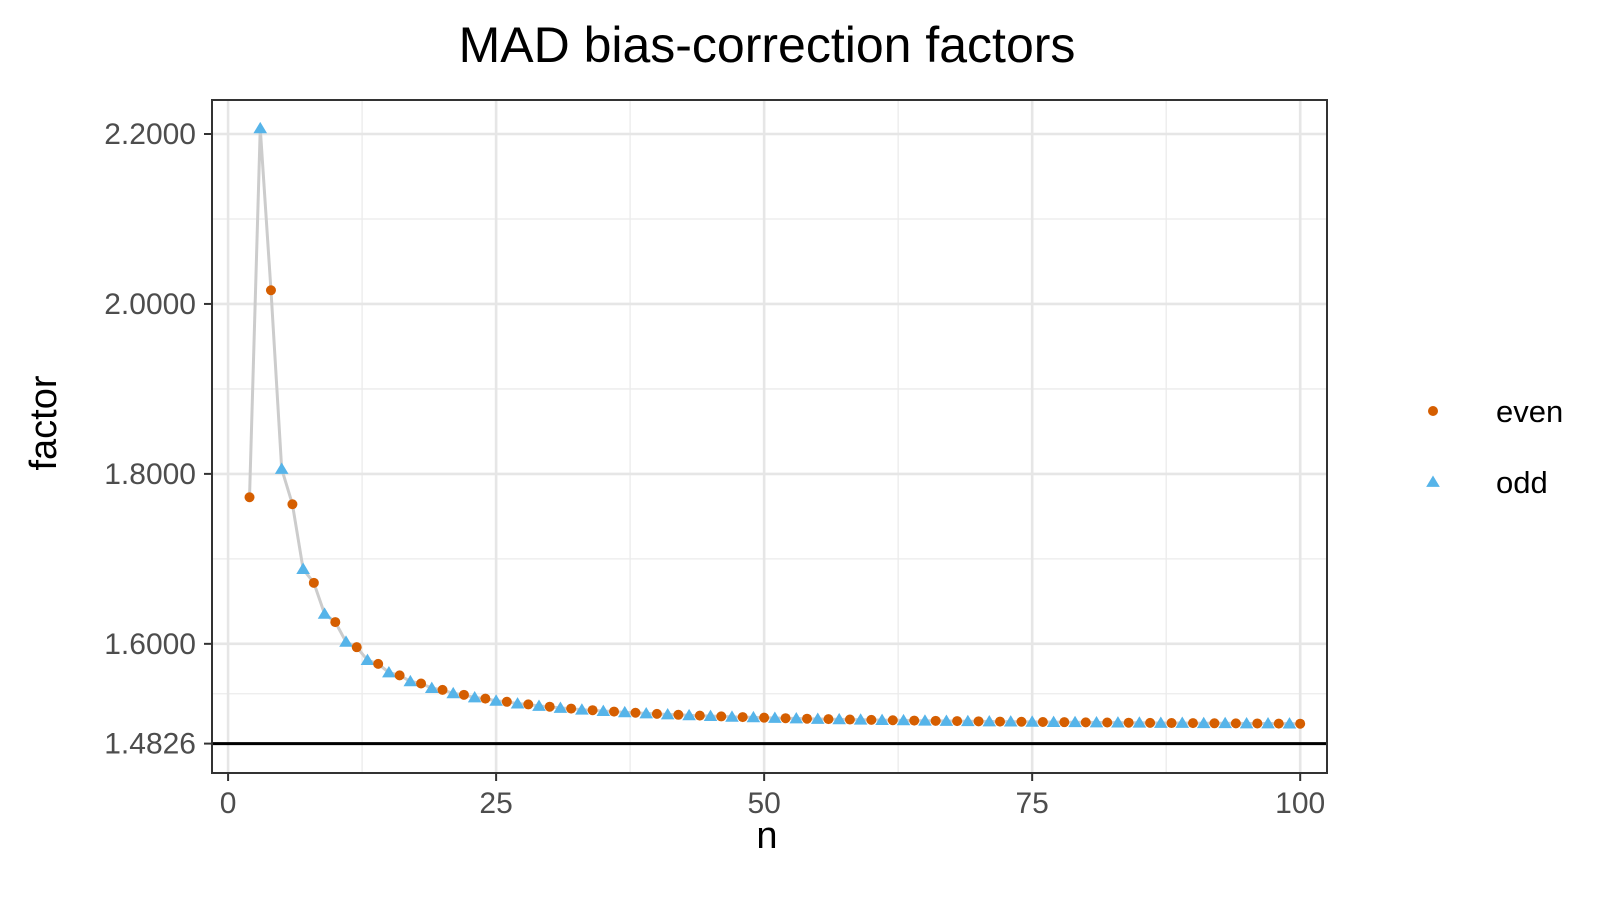 The image size is (1600, 900). I want to click on y-tick-label: 1.8000, so click(150, 474).